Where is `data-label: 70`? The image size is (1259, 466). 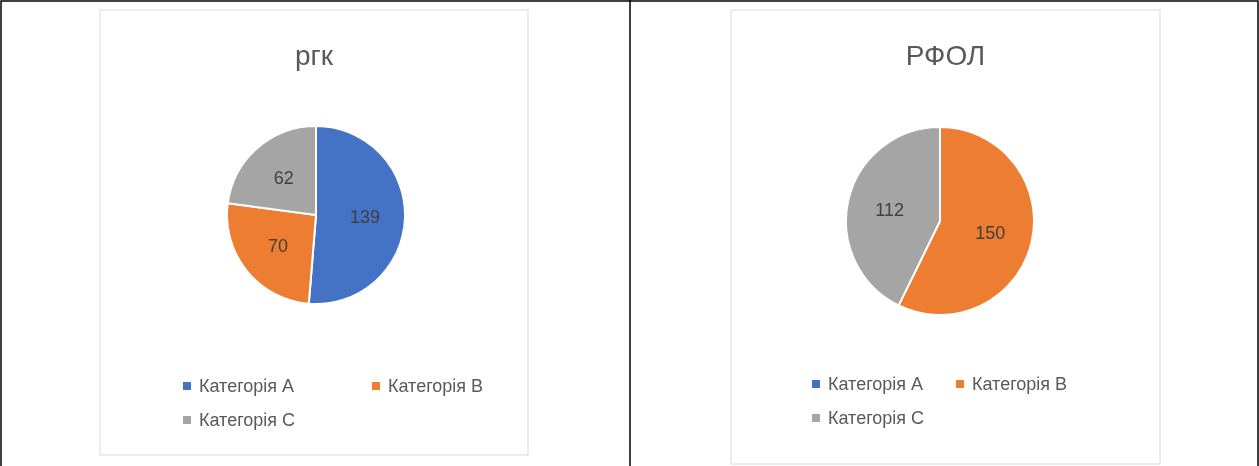
data-label: 70 is located at coordinates (277, 246).